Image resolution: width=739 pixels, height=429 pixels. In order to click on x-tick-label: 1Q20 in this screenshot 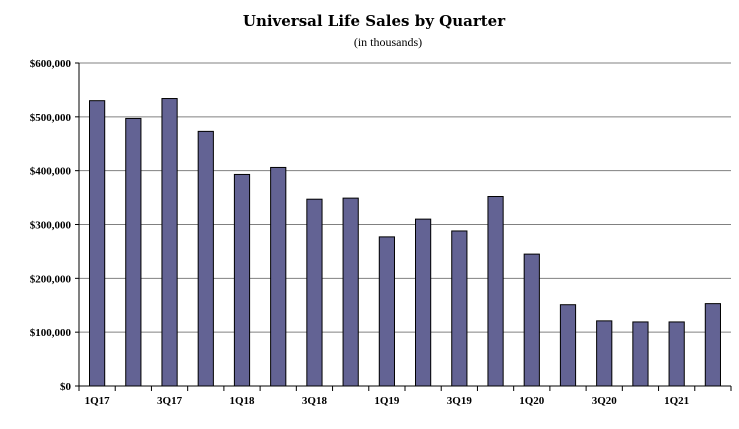, I will do `click(532, 401)`.